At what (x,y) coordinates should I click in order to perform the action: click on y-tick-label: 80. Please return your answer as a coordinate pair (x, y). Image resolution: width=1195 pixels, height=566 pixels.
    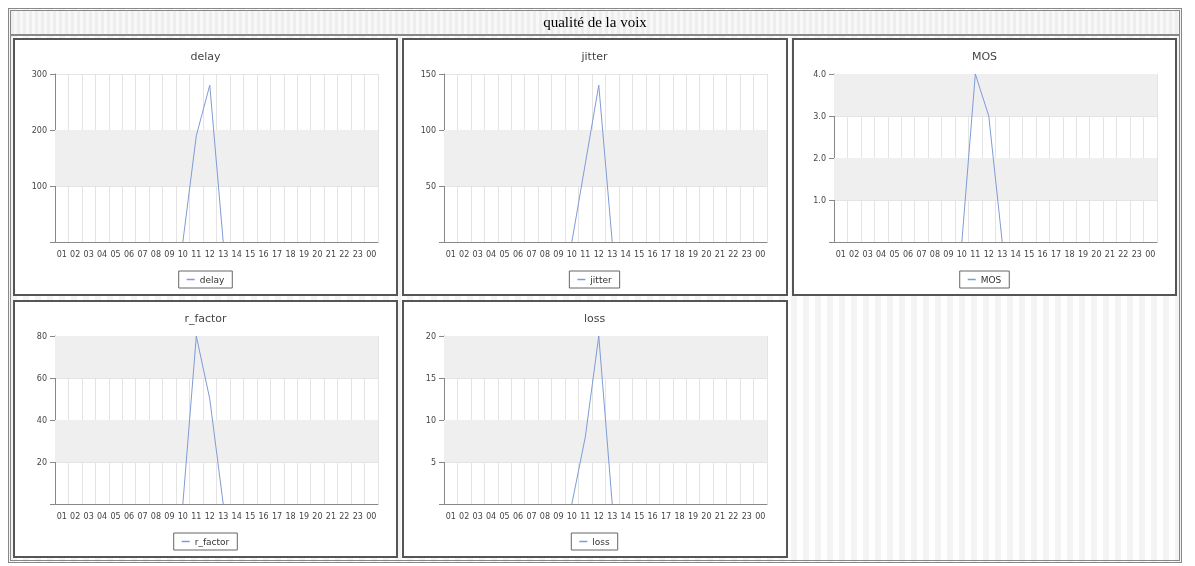
    Looking at the image, I should click on (41, 336).